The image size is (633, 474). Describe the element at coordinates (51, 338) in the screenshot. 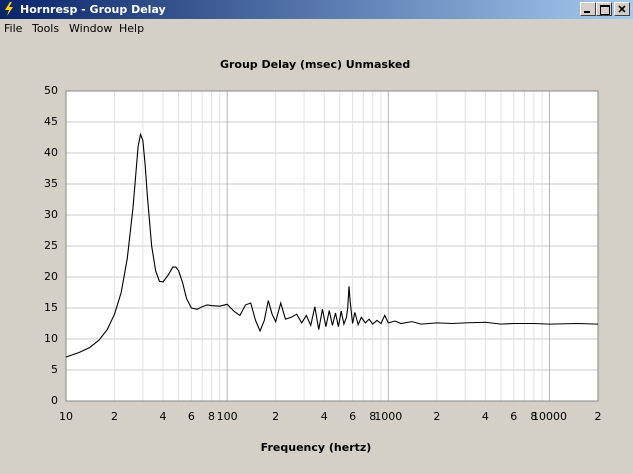

I see `y-tick-label: 10` at that location.